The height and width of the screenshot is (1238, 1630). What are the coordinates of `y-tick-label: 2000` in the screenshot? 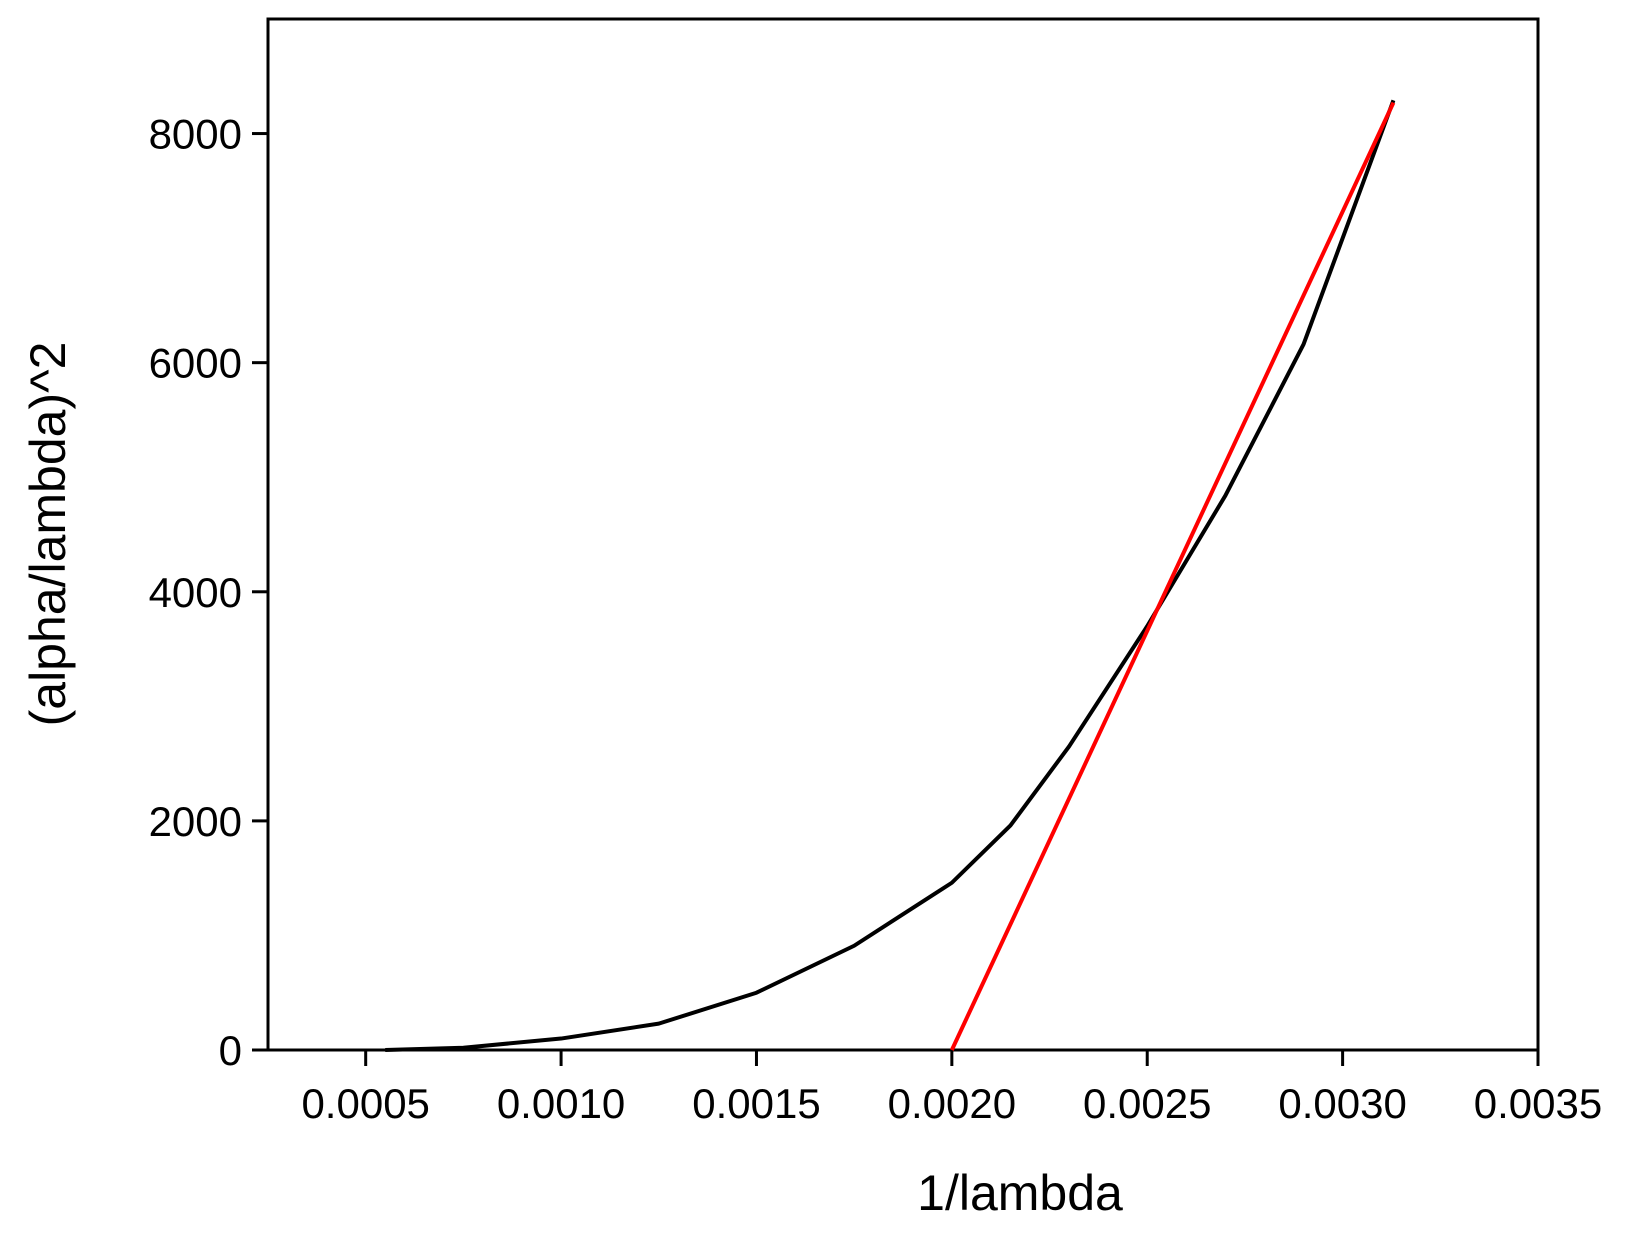 It's located at (195, 821).